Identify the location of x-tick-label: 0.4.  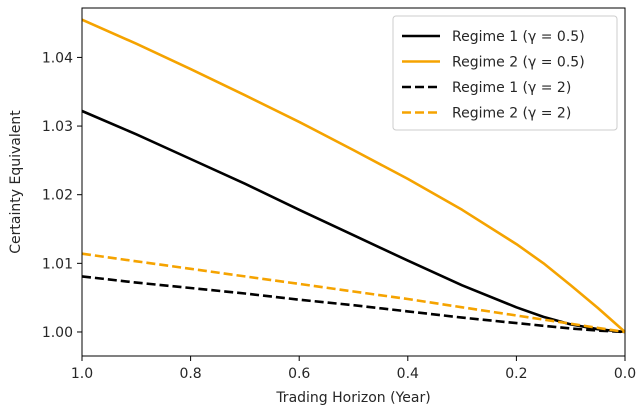
(408, 374).